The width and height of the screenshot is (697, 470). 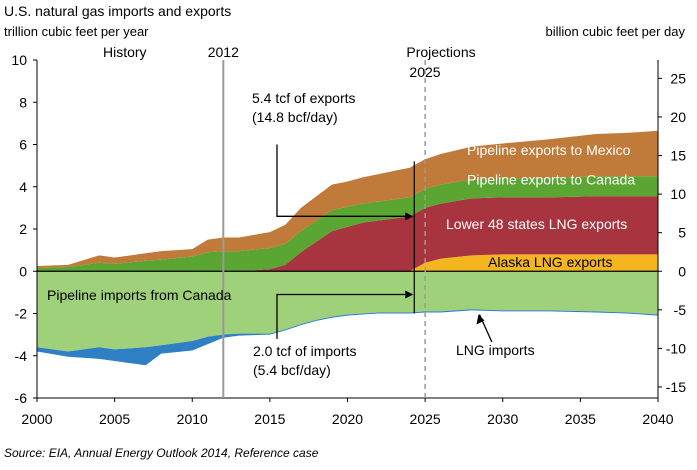 I want to click on imports-callout-line2: (5.4 bcf/day), so click(x=292, y=370).